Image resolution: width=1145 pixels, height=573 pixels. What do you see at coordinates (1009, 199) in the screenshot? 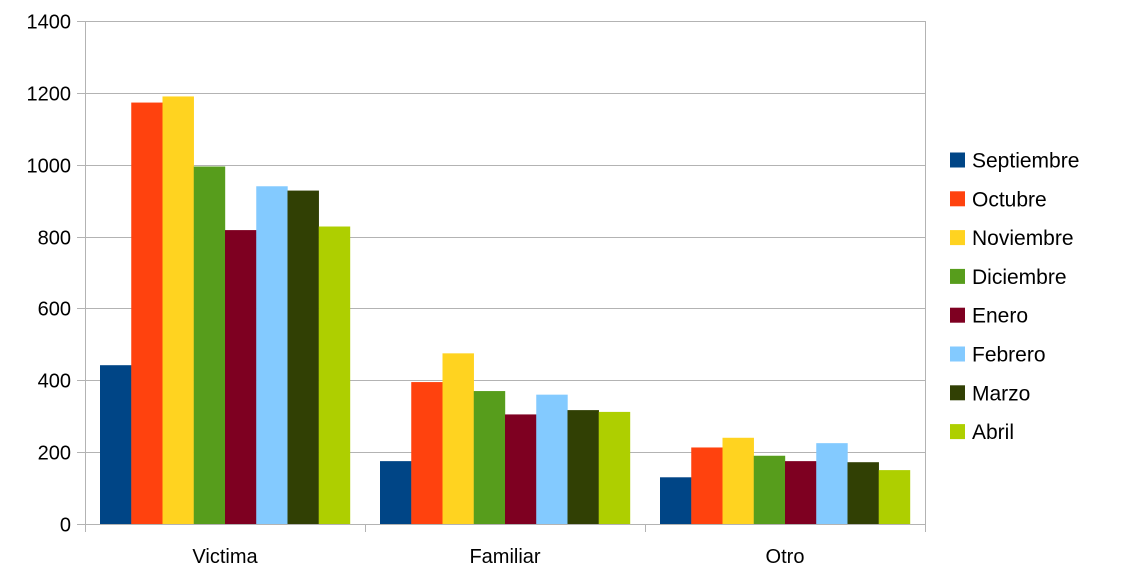
I see `legend-label: Octubre` at bounding box center [1009, 199].